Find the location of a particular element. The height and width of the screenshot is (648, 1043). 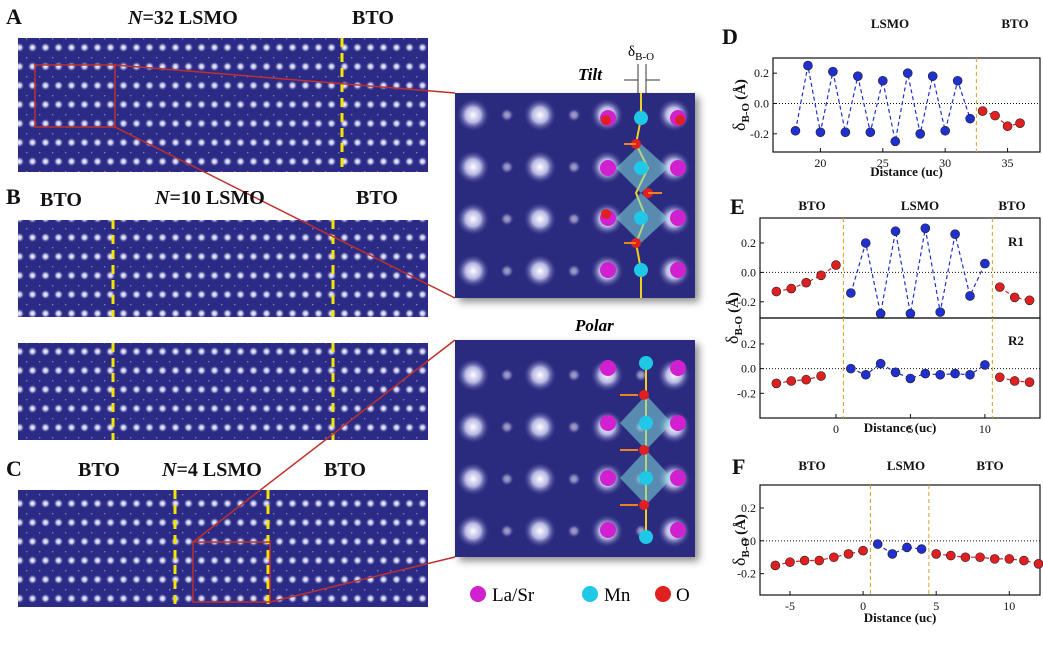

schematic-title: Polar is located at coordinates (594, 325).